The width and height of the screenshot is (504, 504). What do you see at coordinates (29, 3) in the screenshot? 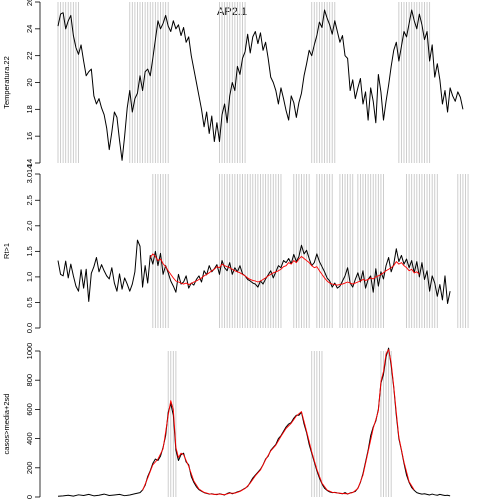
I see `temp-y-tick-label: 26` at bounding box center [29, 3].